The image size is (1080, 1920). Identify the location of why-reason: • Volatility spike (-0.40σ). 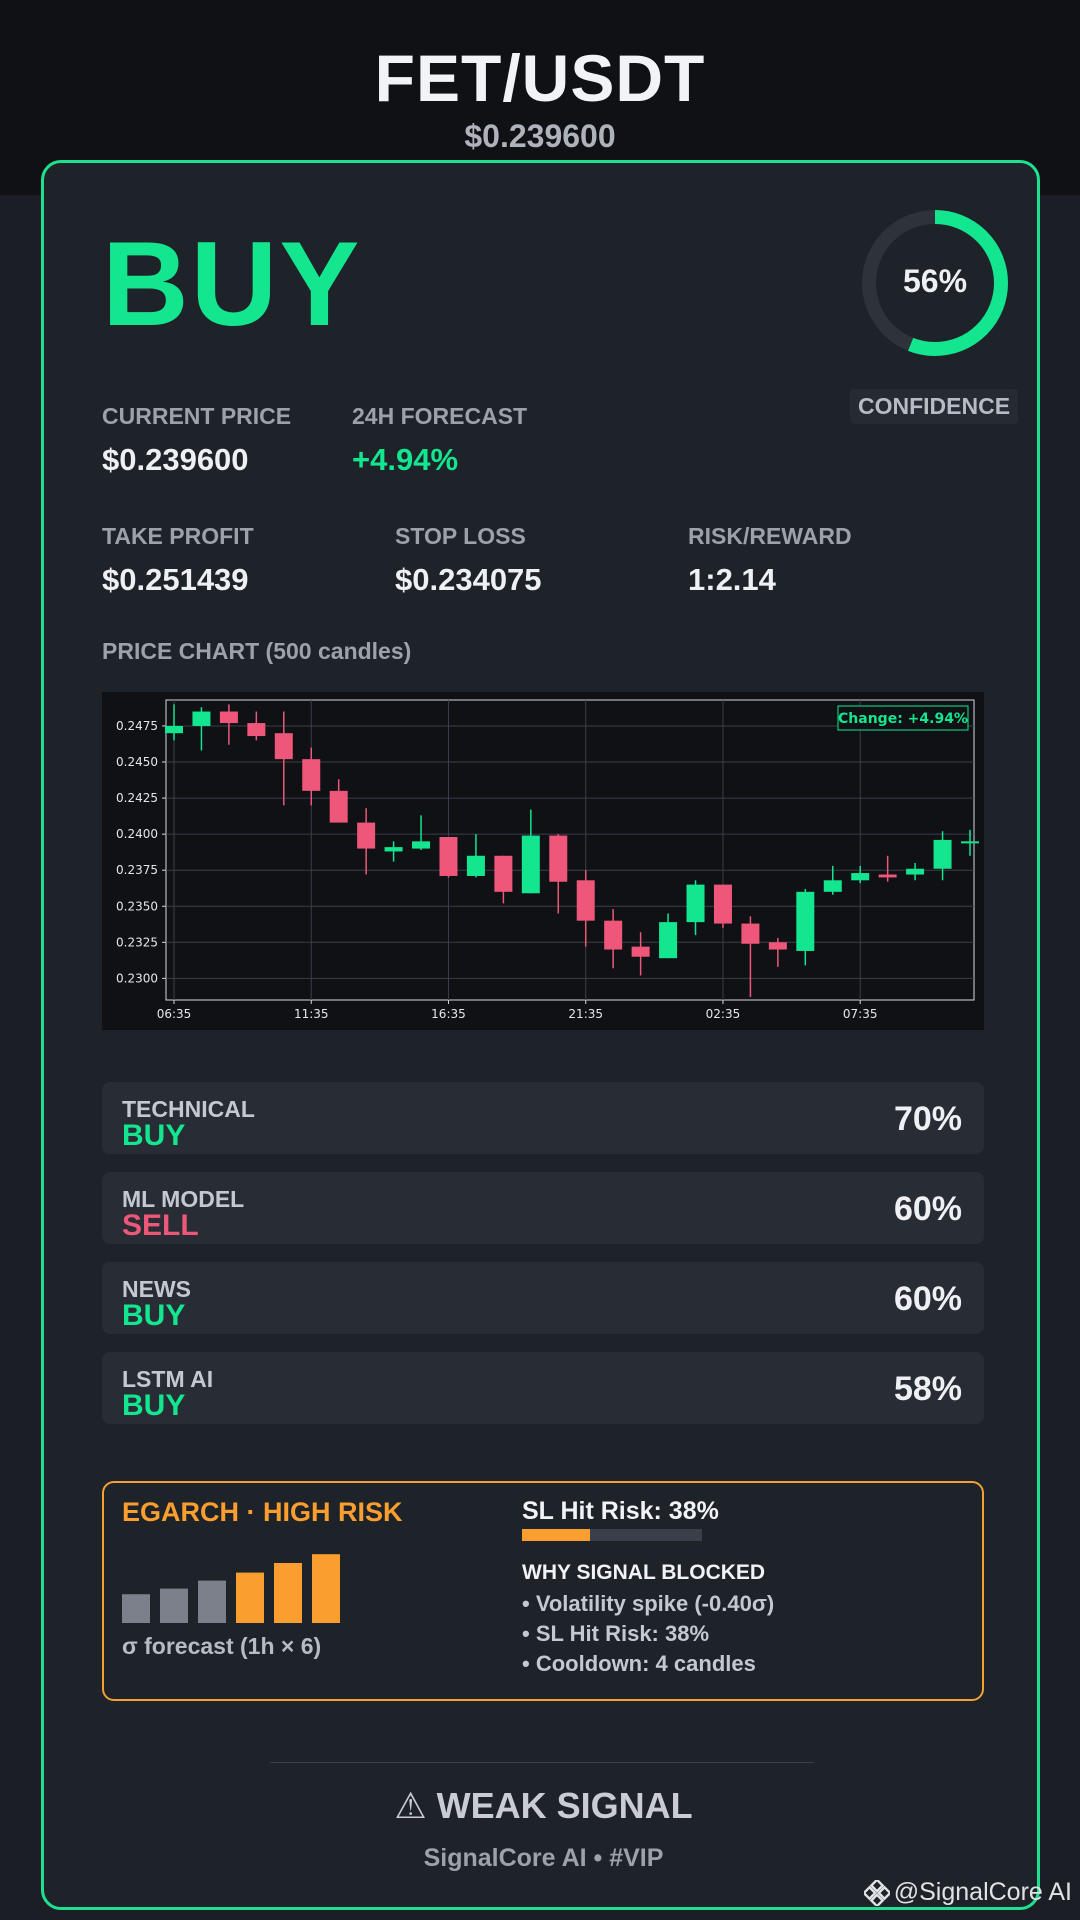
(648, 1603).